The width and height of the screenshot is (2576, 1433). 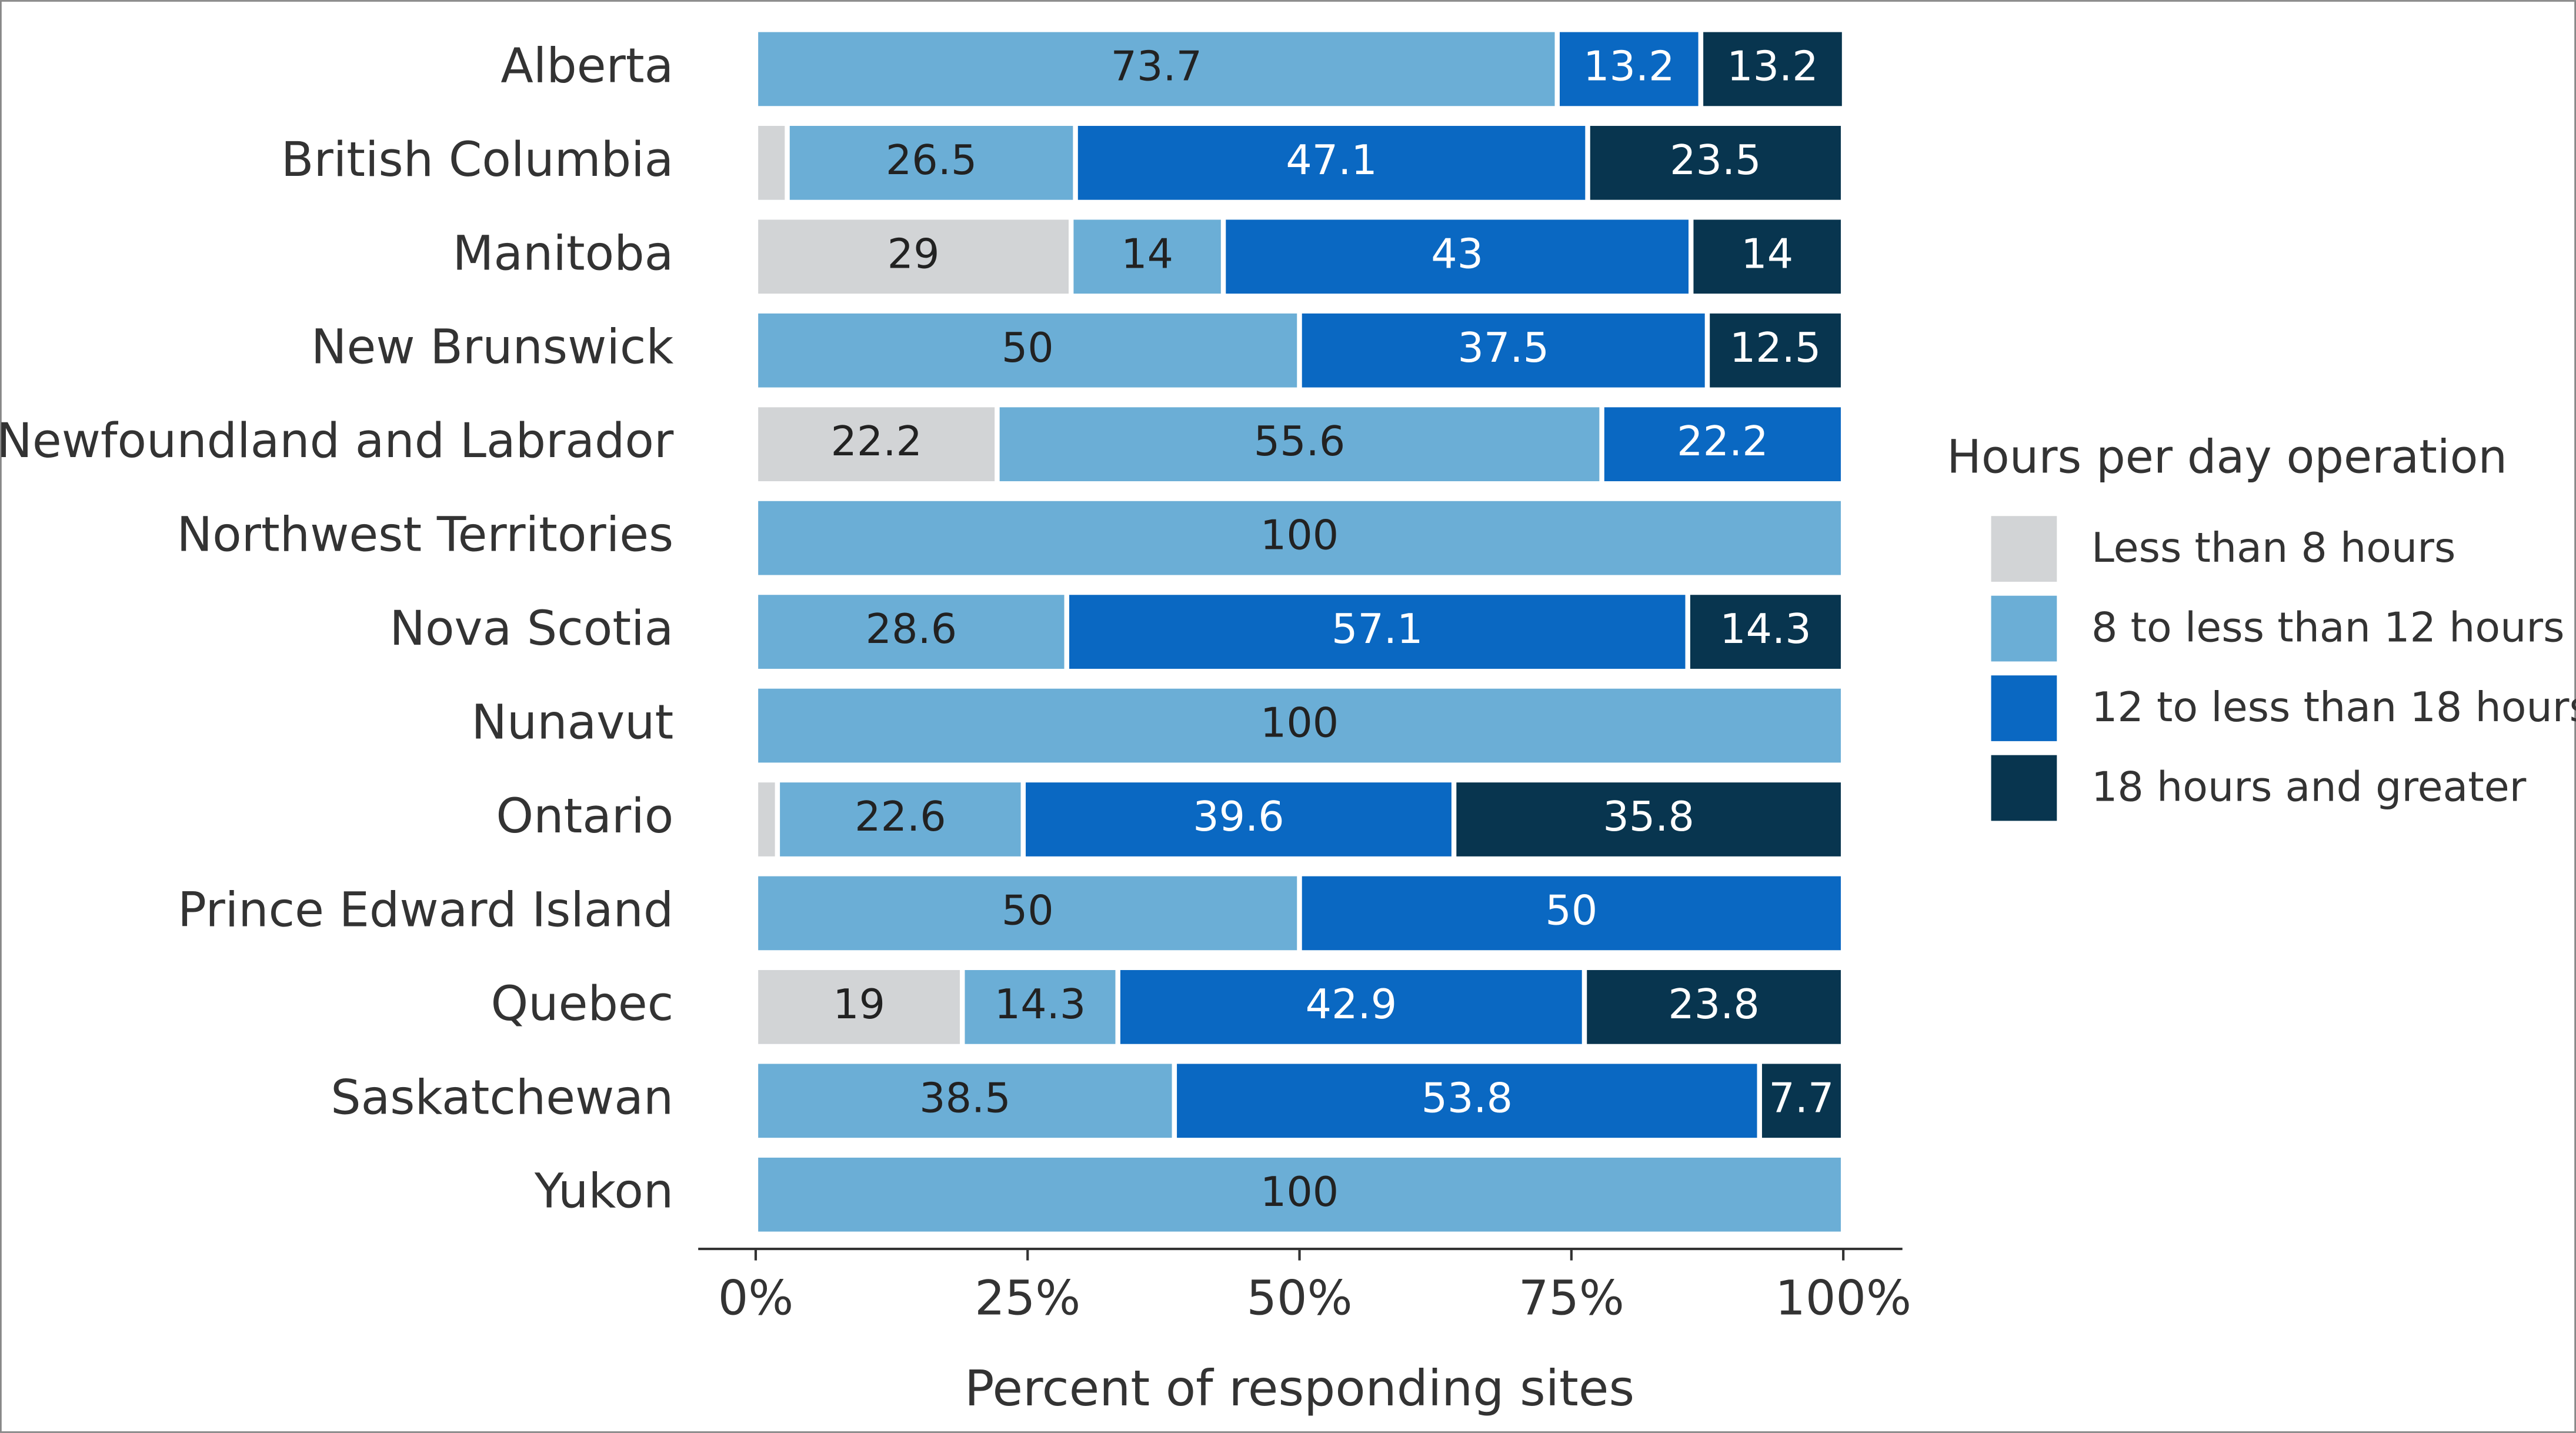 I want to click on data-label: 29, so click(x=913, y=254).